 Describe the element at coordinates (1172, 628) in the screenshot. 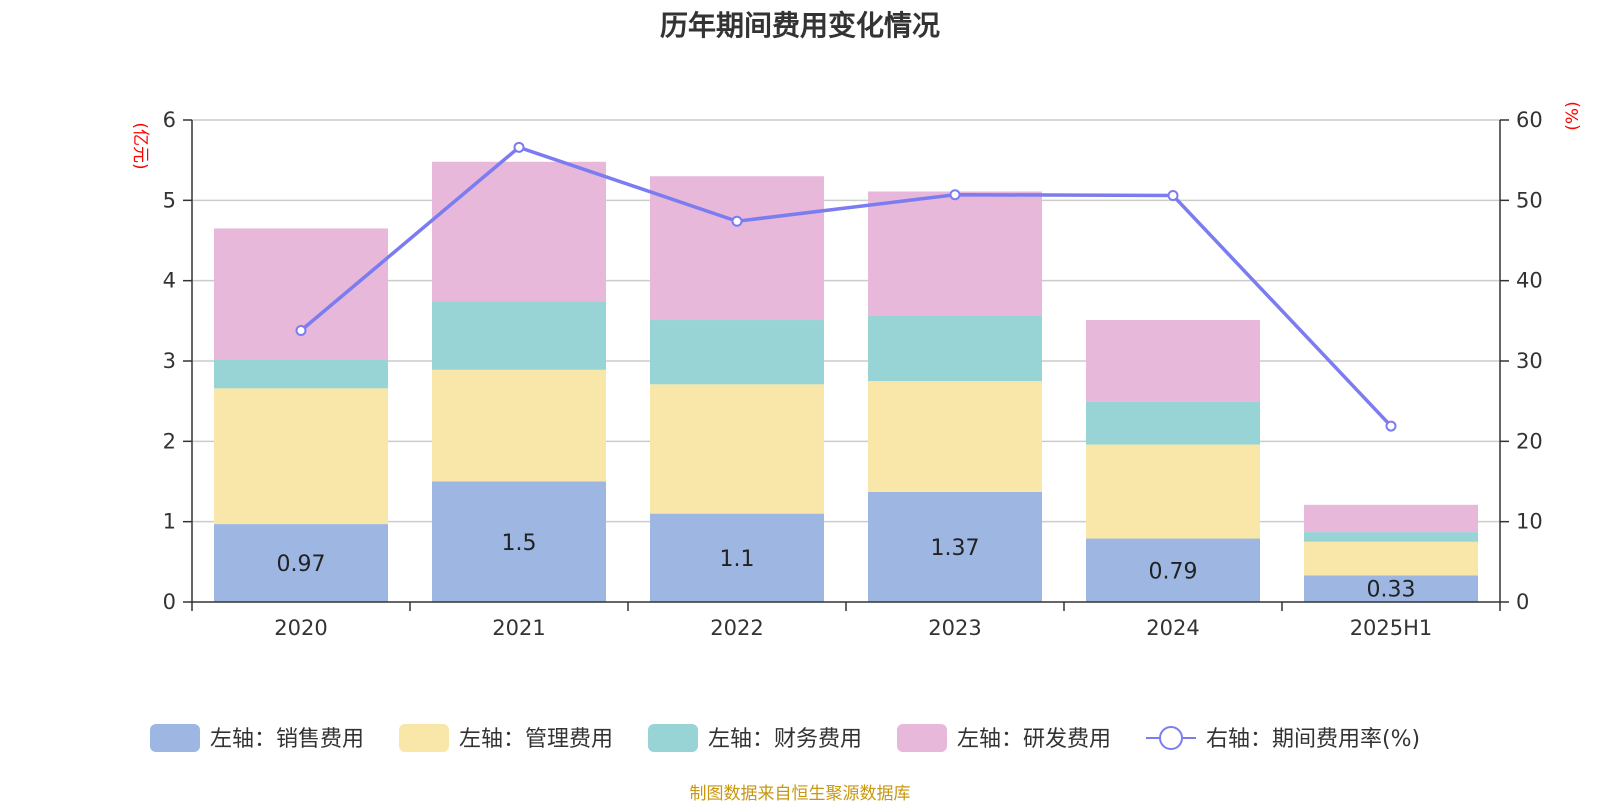

I see `x-tick-label: 2024` at that location.